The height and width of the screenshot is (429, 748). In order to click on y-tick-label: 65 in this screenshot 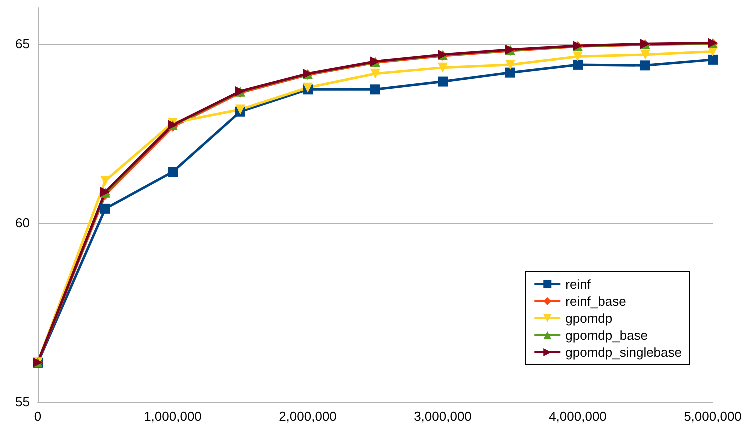, I will do `click(23, 44)`.